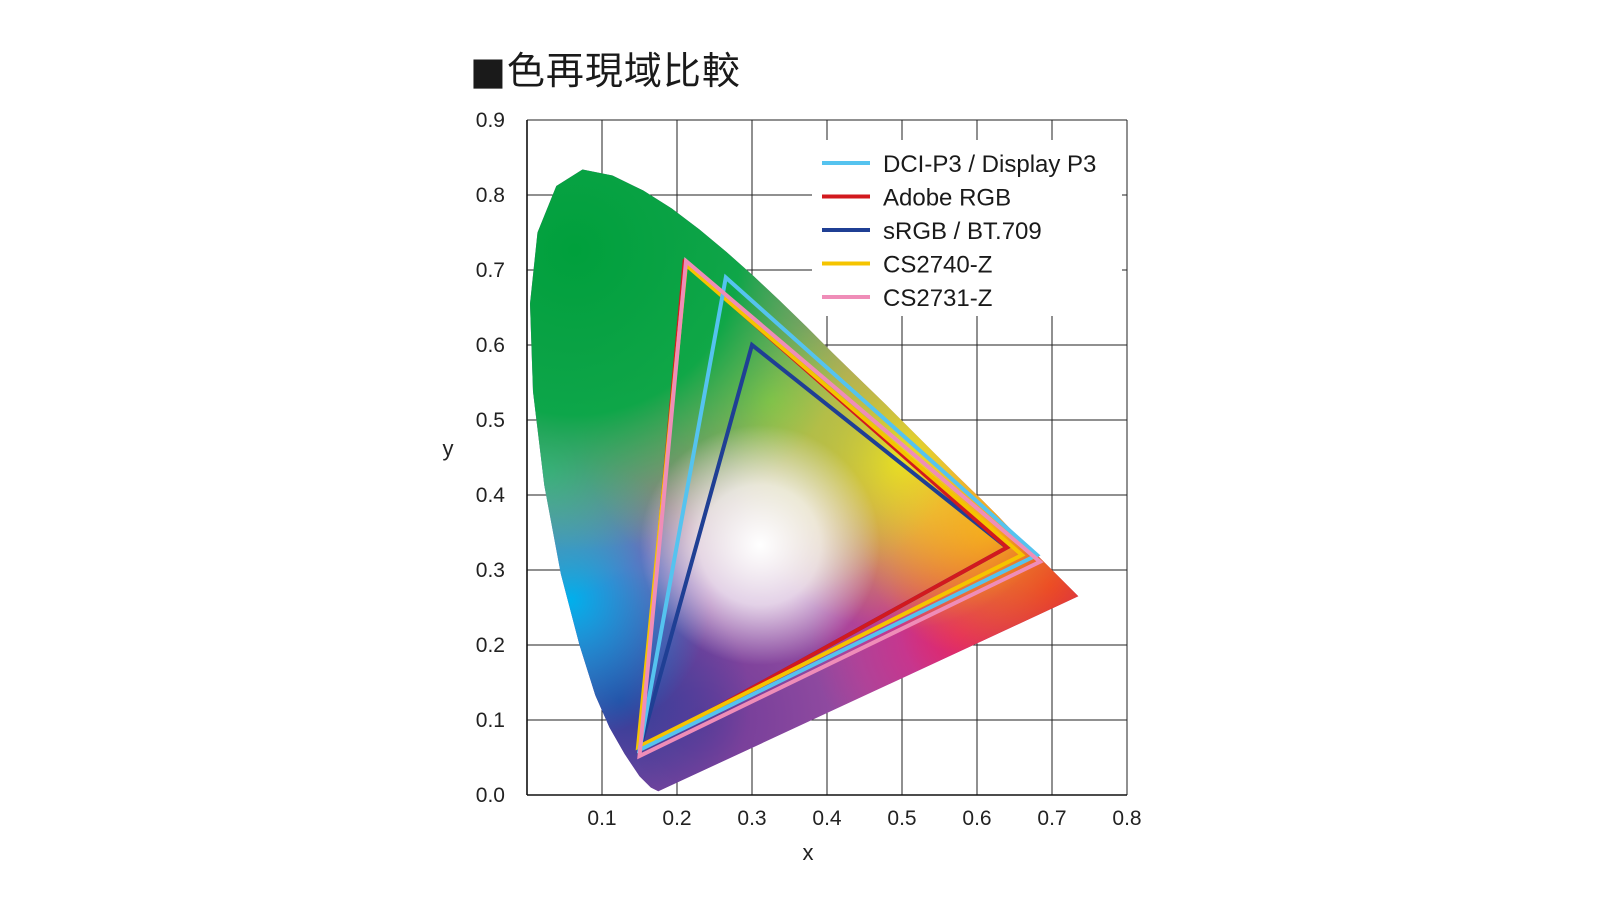  What do you see at coordinates (751, 818) in the screenshot?
I see `x-tick-label: 0.3` at bounding box center [751, 818].